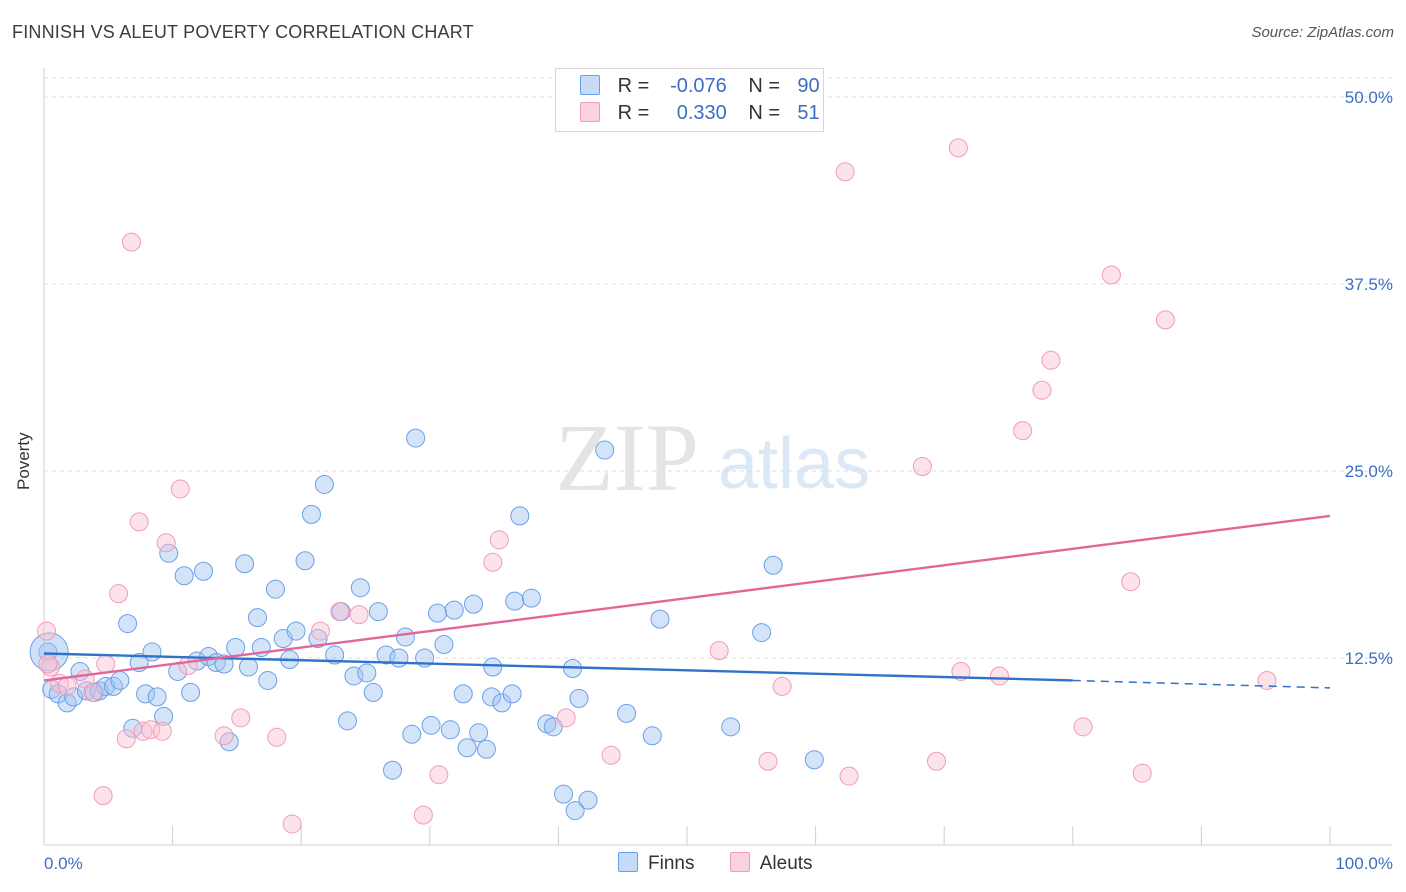 This screenshot has width=1406, height=892. I want to click on legend-item-aleuts: Aleuts, so click(771, 863).